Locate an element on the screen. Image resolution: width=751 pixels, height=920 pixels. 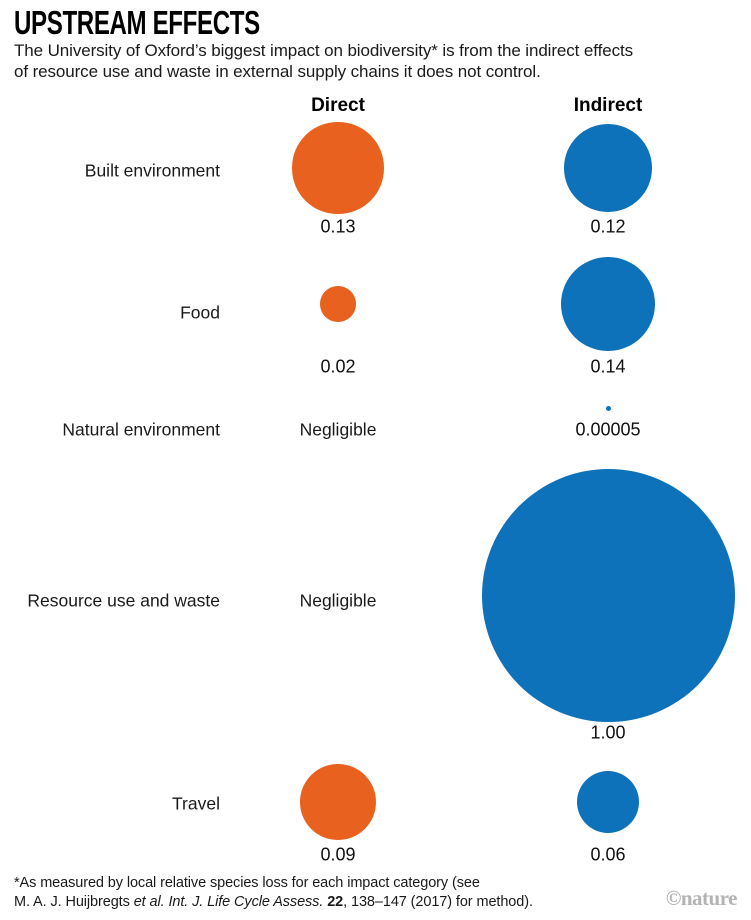
row-label-natural-environment: Natural environment is located at coordinates (141, 429).